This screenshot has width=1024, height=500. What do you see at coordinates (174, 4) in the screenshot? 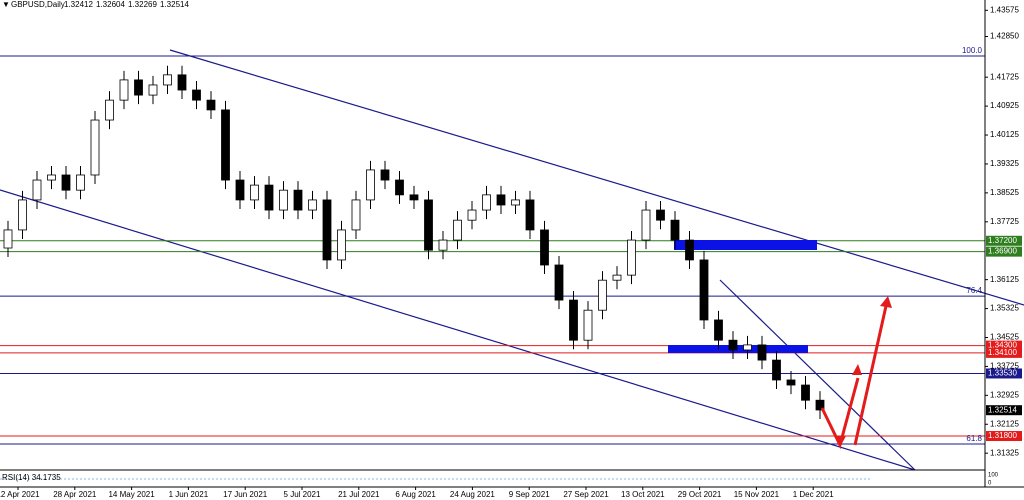
I see `header-price: 1.32514` at bounding box center [174, 4].